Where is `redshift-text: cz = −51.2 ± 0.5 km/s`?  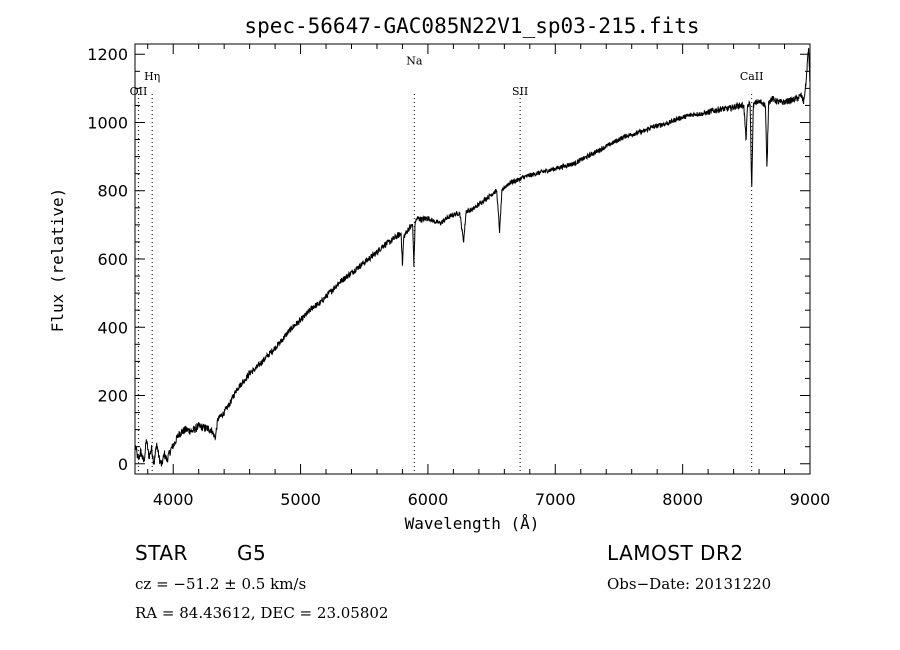
redshift-text: cz = −51.2 ± 0.5 km/s is located at coordinates (221, 584).